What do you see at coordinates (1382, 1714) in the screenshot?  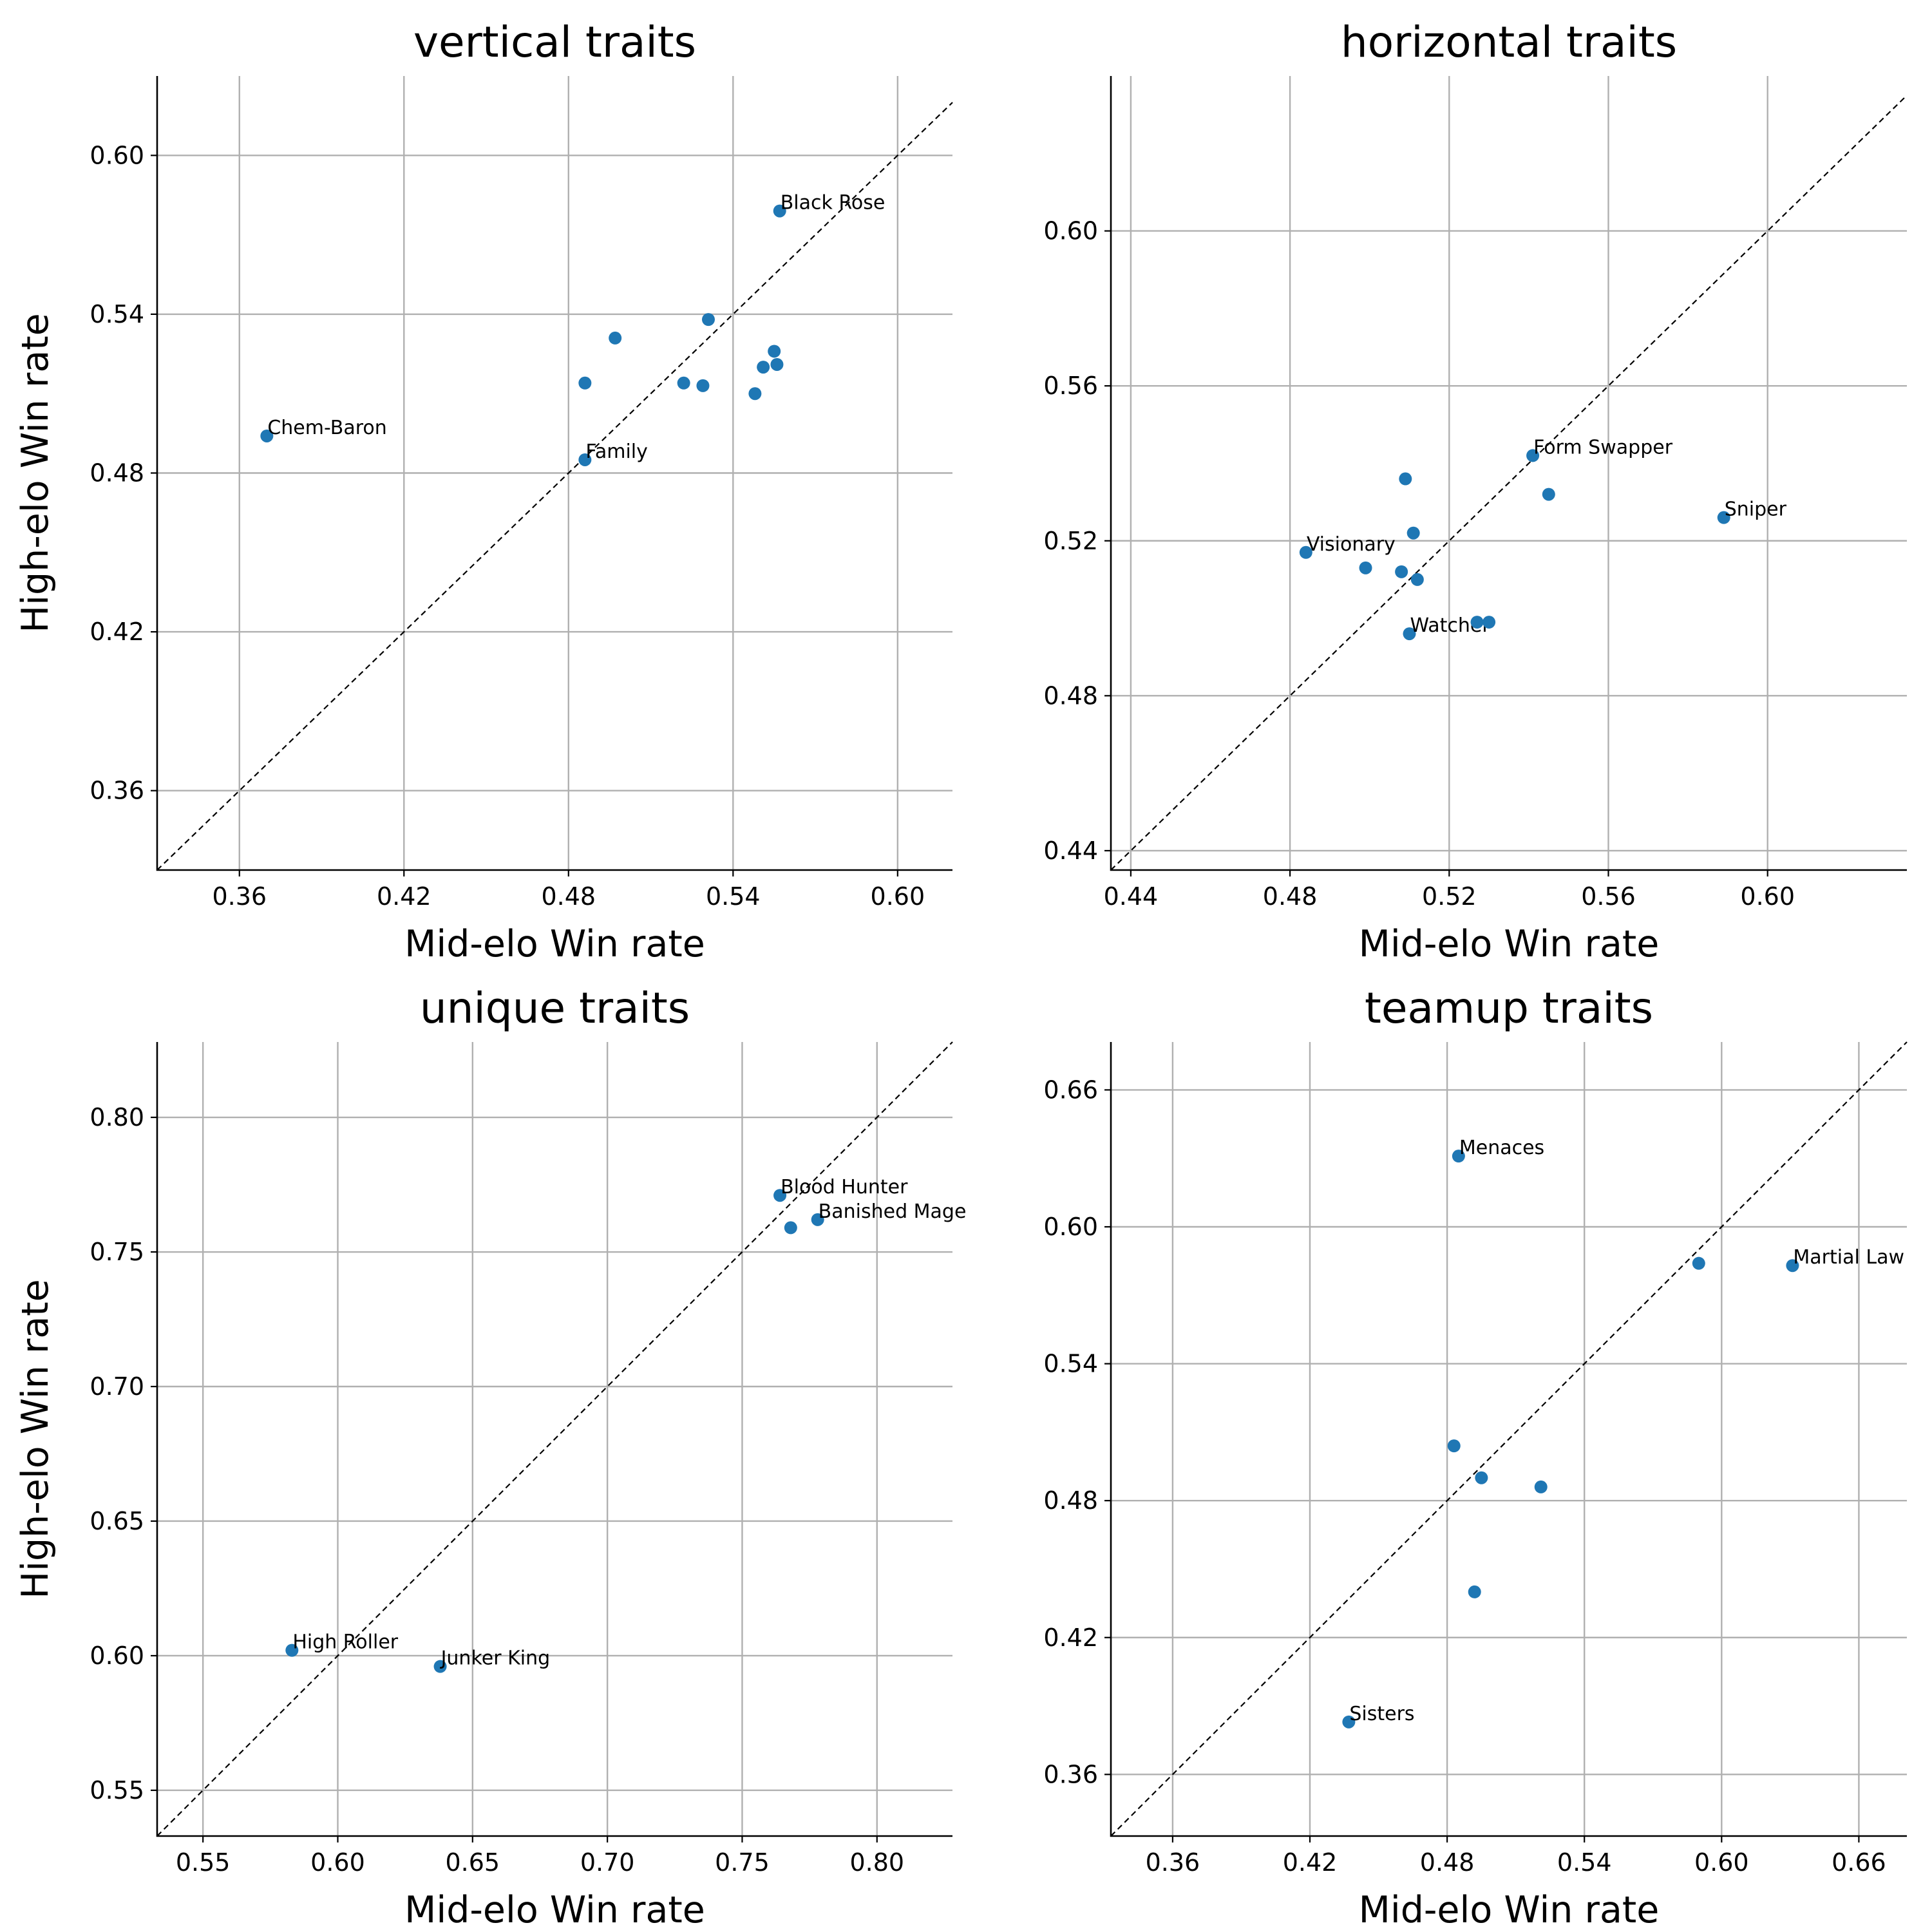 I see `point-label: Sisters` at bounding box center [1382, 1714].